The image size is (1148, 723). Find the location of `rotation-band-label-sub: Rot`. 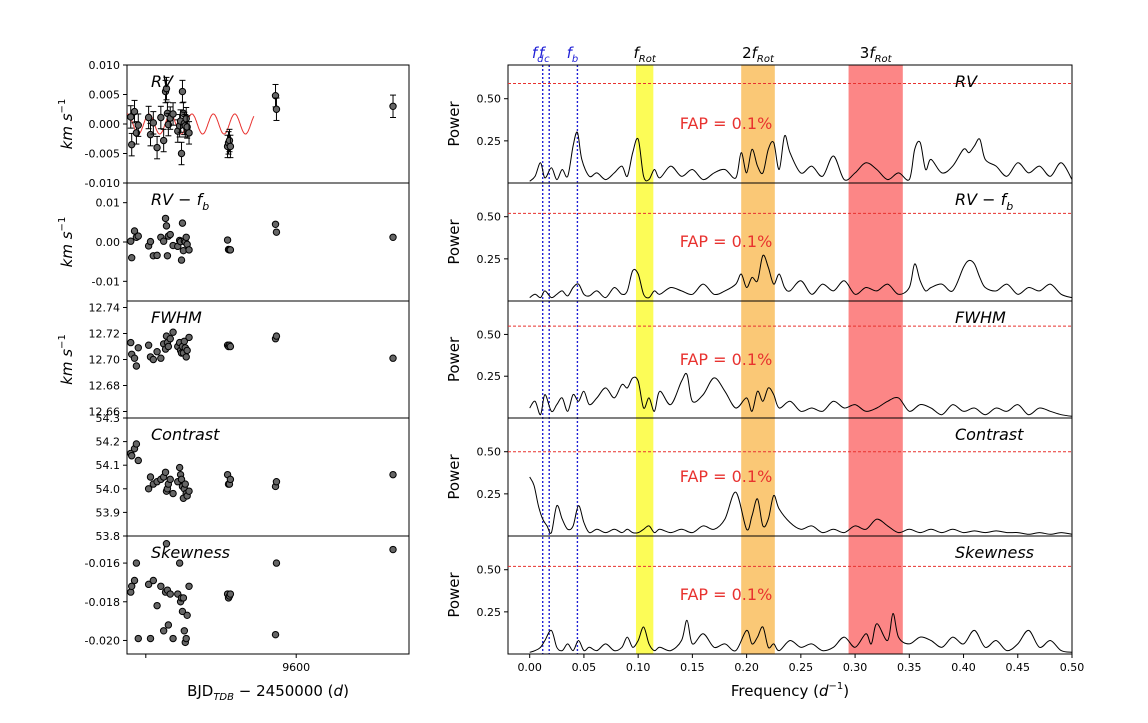

rotation-band-label-sub: Rot is located at coordinates (648, 59).